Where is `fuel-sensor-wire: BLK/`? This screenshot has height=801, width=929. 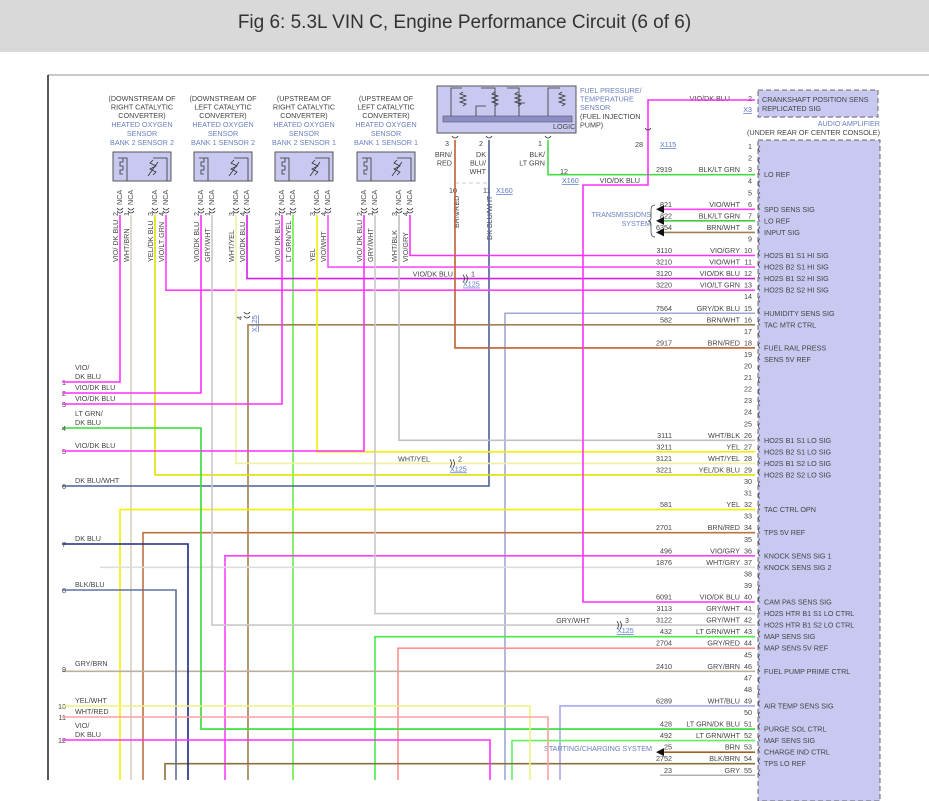
fuel-sensor-wire: BLK/ is located at coordinates (537, 154).